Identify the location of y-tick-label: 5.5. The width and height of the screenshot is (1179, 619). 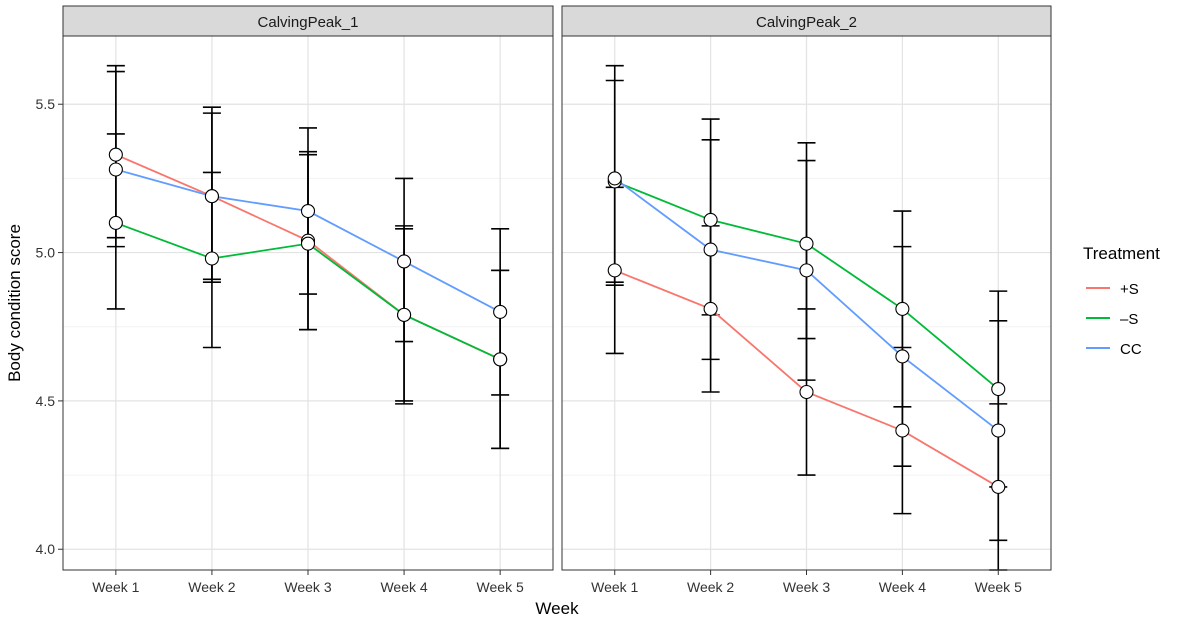
(46, 104).